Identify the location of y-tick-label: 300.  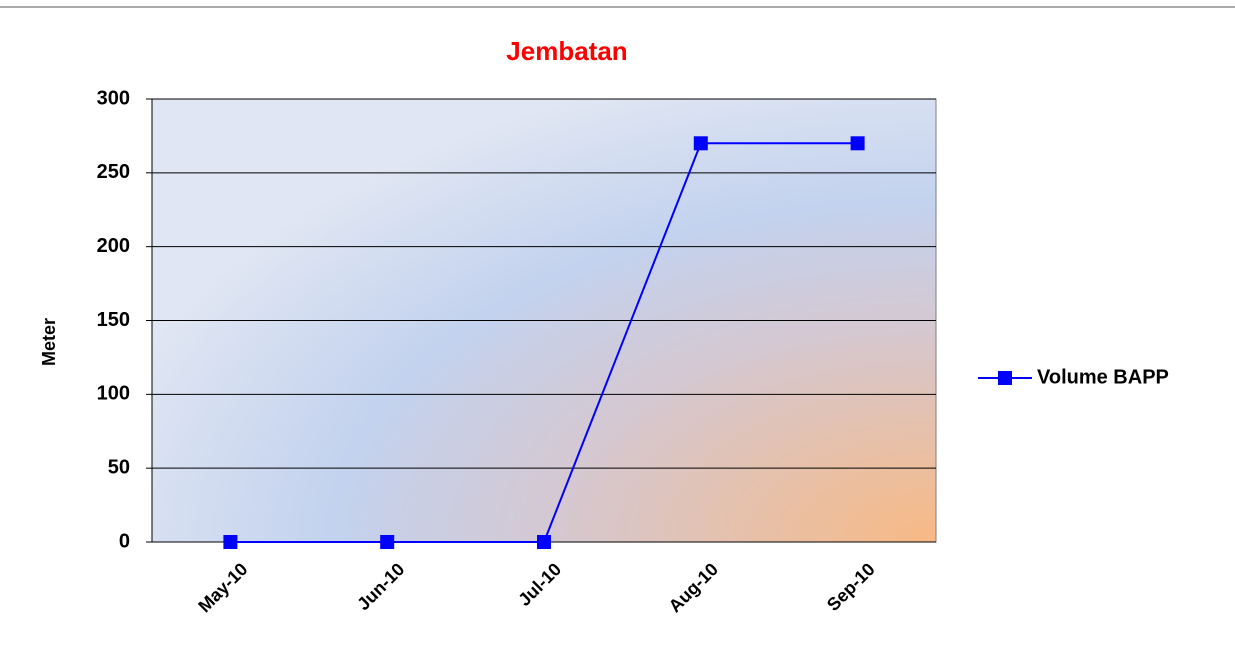
(113, 98).